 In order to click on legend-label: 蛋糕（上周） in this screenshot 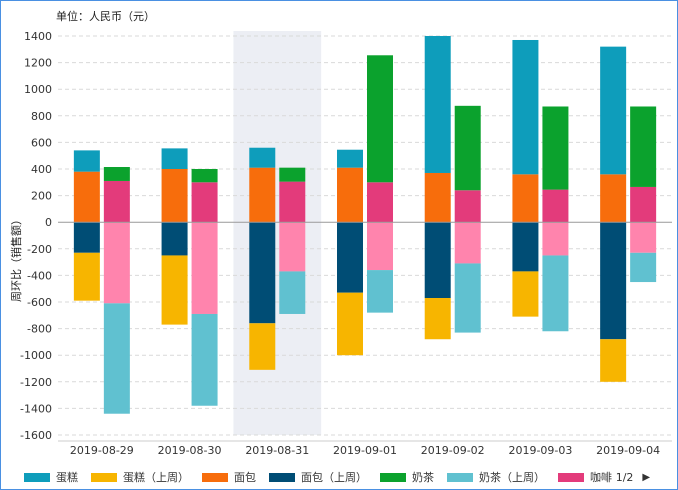, I will do `click(156, 477)`.